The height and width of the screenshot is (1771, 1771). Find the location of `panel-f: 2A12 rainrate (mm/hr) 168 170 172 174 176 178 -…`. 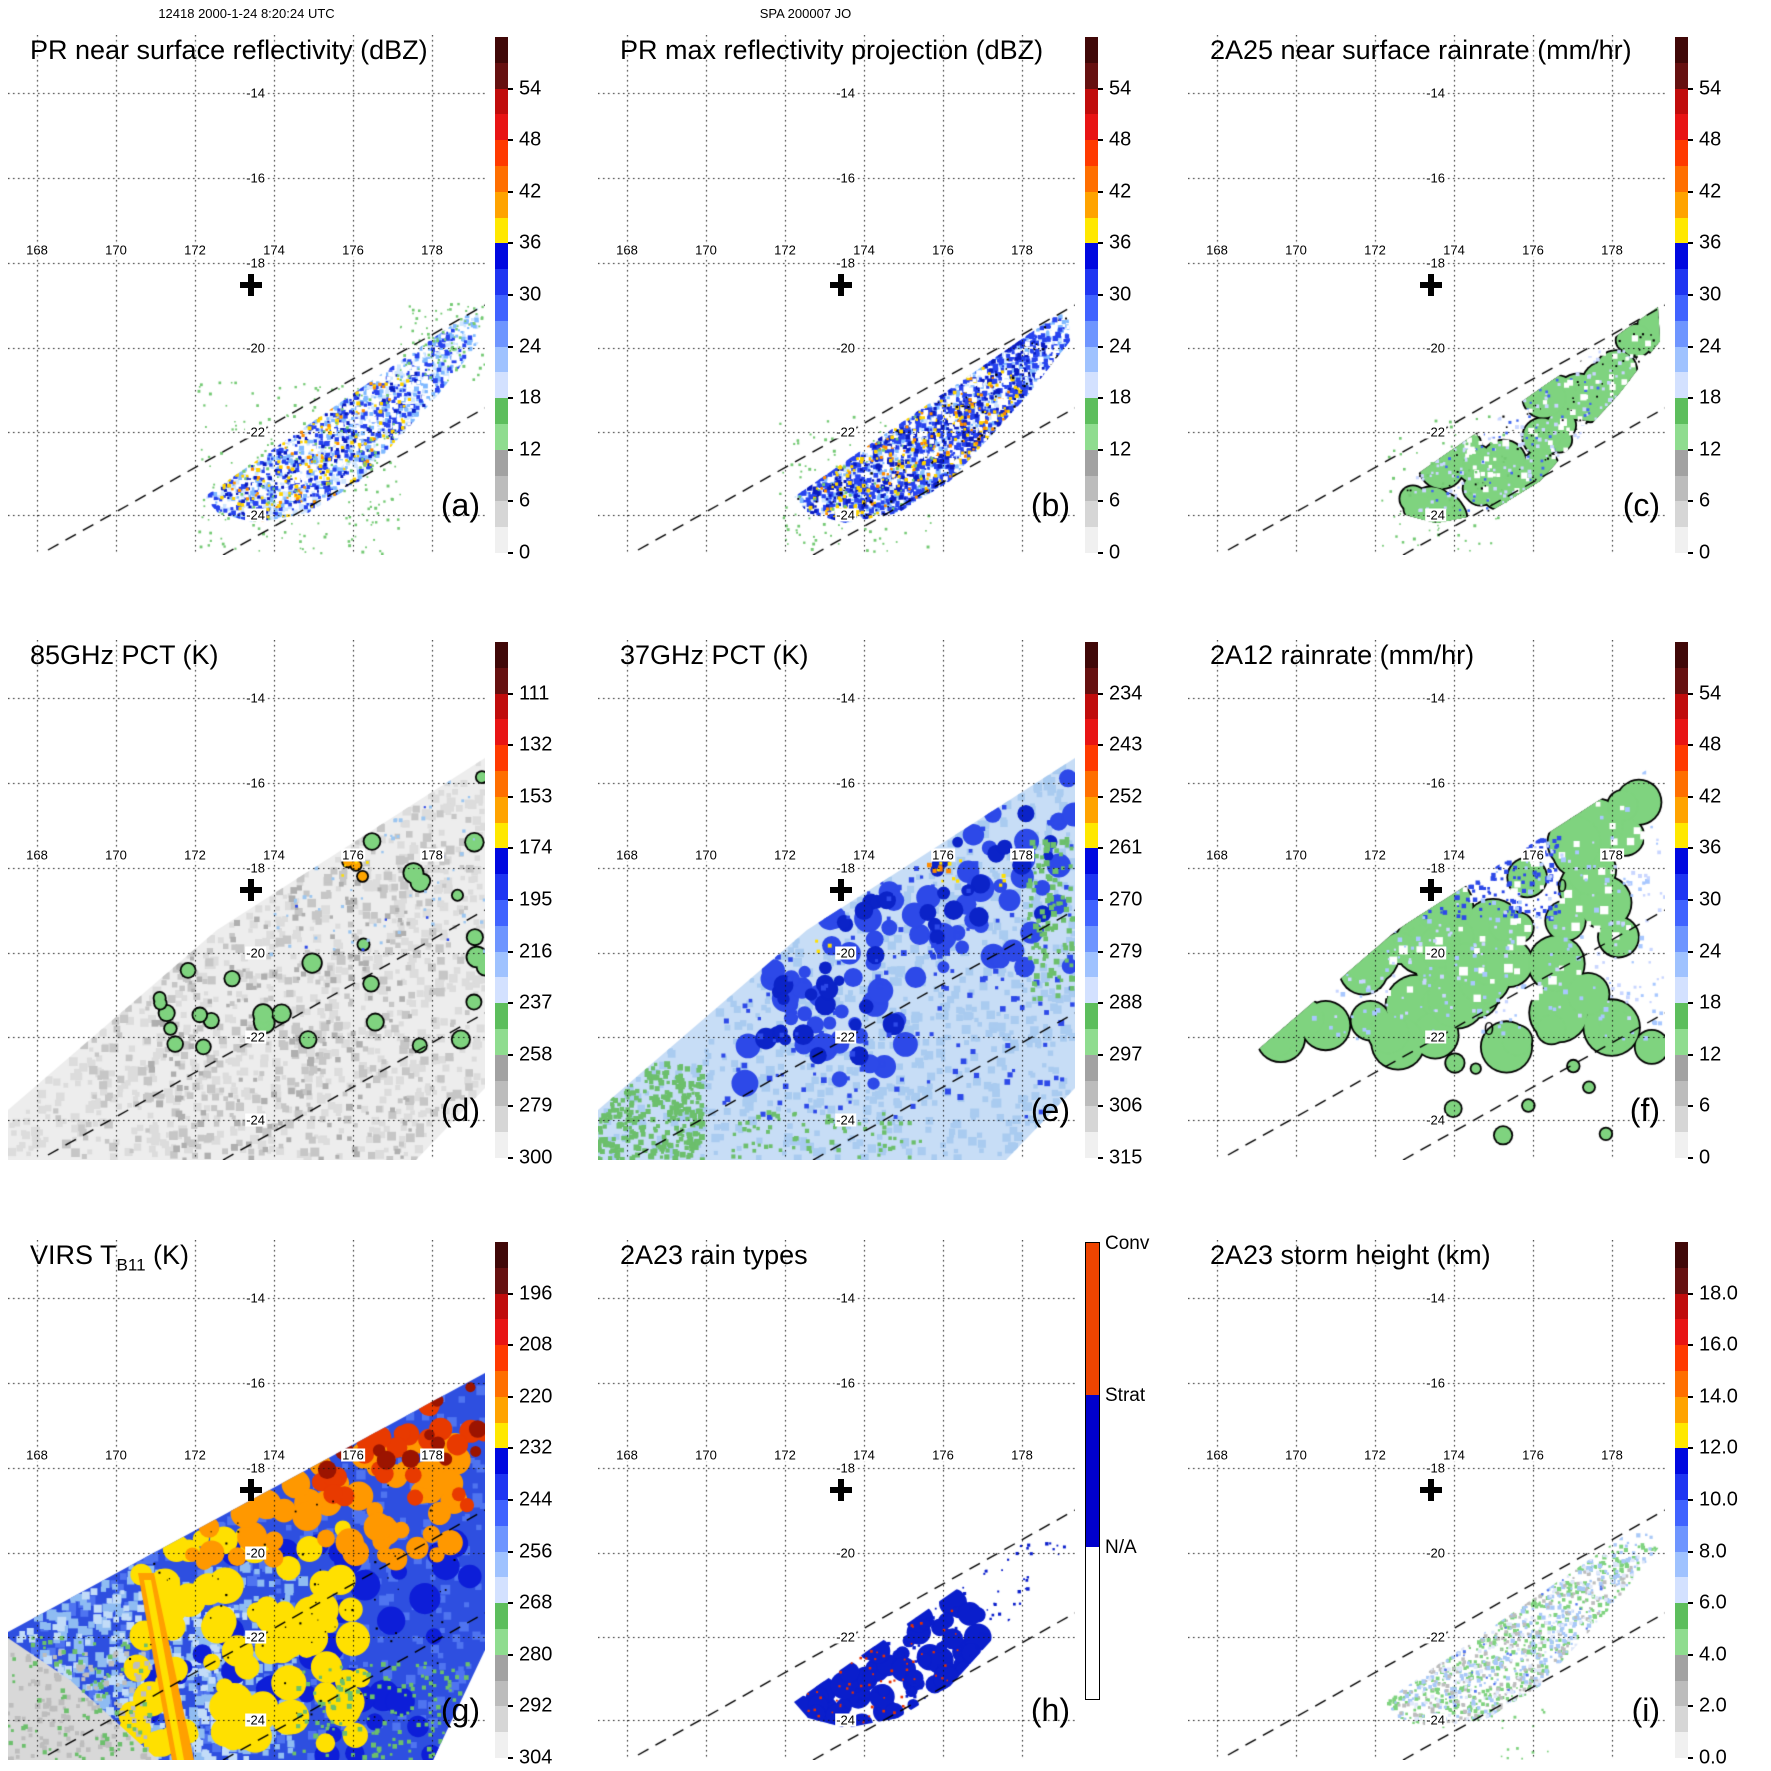

panel-f: 2A12 rainrate (mm/hr) 168 170 172 174 176 178 -… is located at coordinates (1426, 900).